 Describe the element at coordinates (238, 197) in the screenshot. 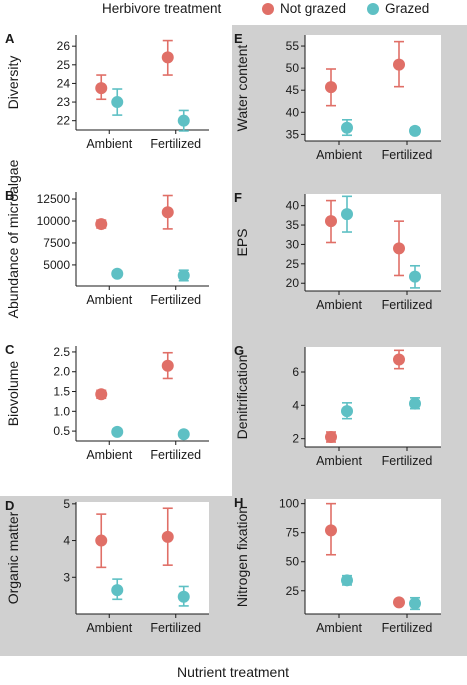

I see `panel-f-letter: F` at that location.